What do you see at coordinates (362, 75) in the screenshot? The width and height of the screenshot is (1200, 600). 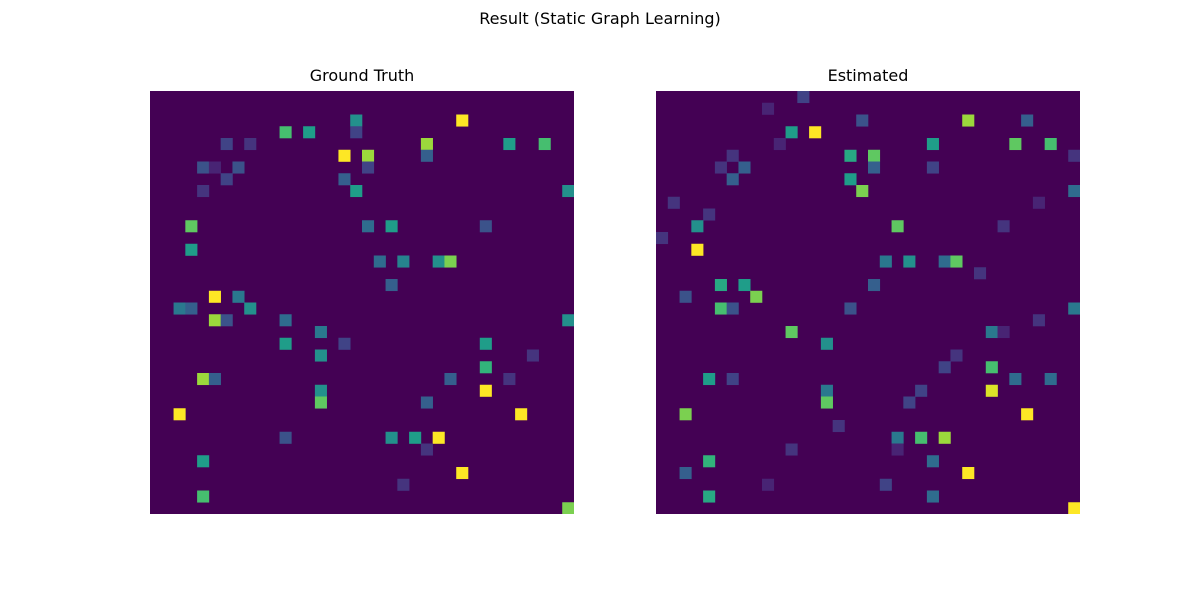 I see `panel-title-ground-truth: Ground Truth` at bounding box center [362, 75].